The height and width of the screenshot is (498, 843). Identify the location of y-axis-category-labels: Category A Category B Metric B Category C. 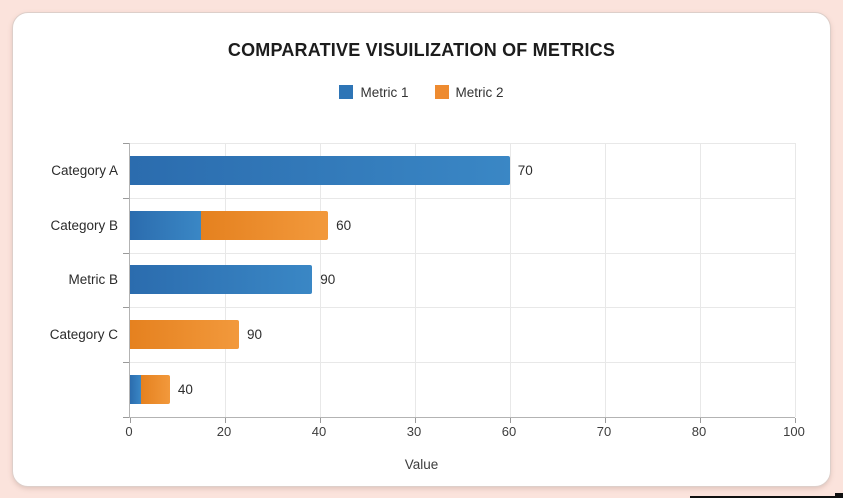
(65, 280).